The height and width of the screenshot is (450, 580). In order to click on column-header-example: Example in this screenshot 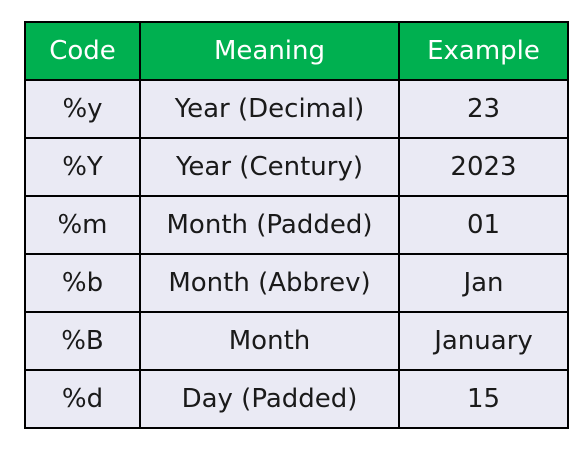, I will do `click(483, 51)`.